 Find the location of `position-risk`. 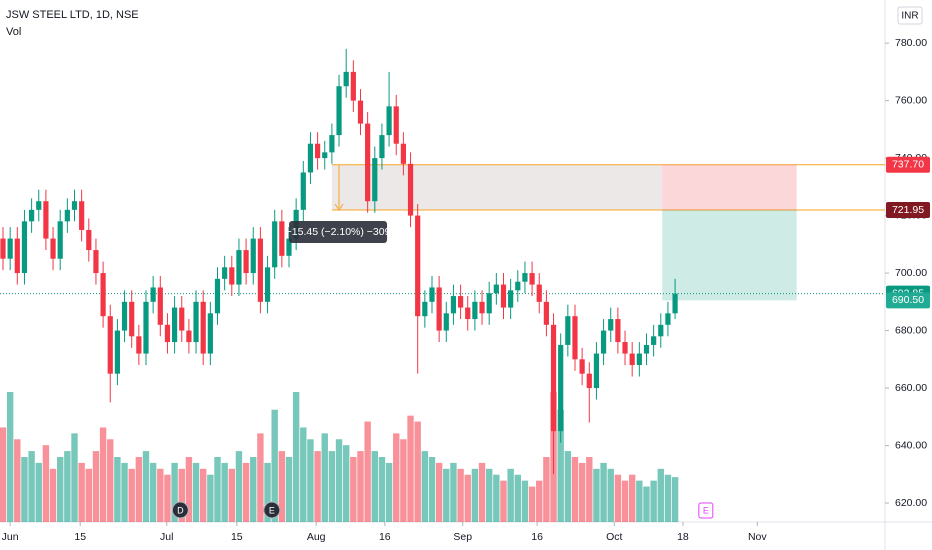

position-risk is located at coordinates (729, 187).